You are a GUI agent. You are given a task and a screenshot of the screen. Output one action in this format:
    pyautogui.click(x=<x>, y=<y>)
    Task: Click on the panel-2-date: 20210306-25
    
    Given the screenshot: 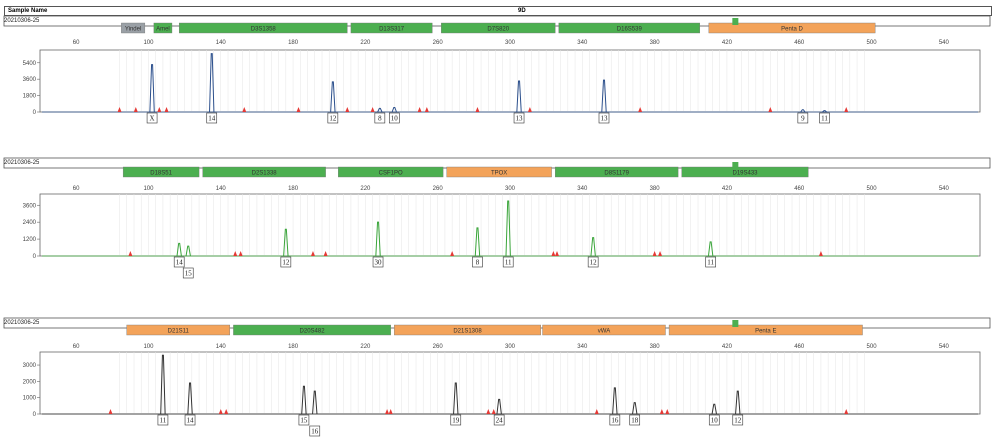 What is the action you would take?
    pyautogui.click(x=22, y=163)
    